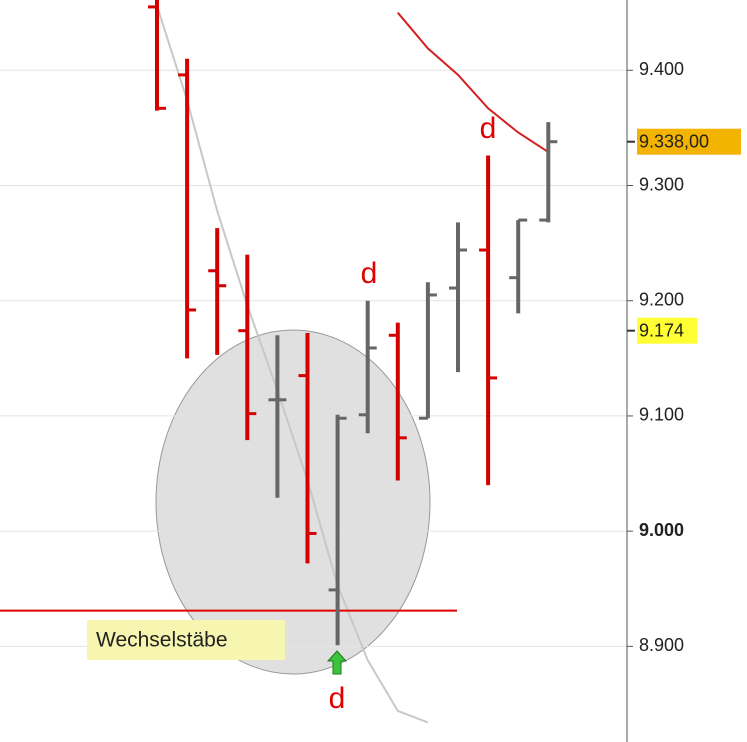 The height and width of the screenshot is (742, 747). What do you see at coordinates (661, 530) in the screenshot?
I see `y-tick-label: 9.000` at bounding box center [661, 530].